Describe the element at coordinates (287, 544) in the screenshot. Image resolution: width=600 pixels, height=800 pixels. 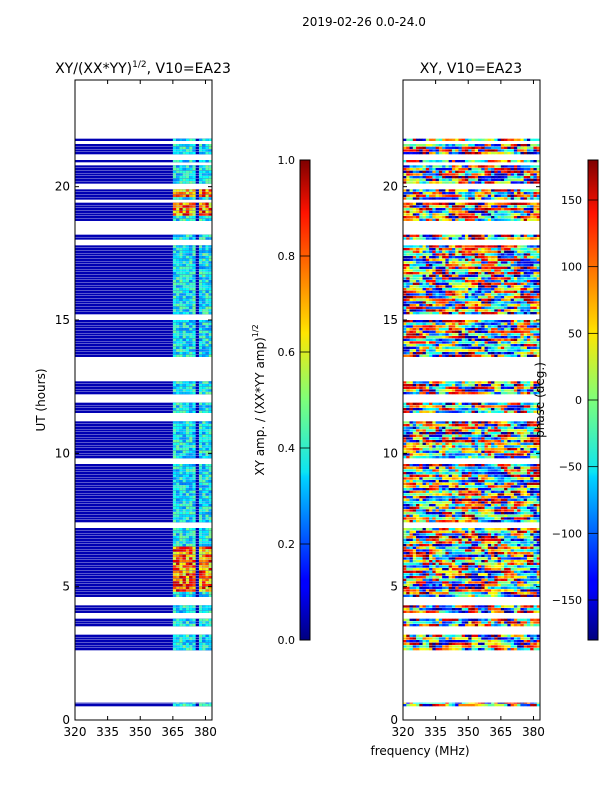
I see `colorbar-tick-label: 0.2` at that location.